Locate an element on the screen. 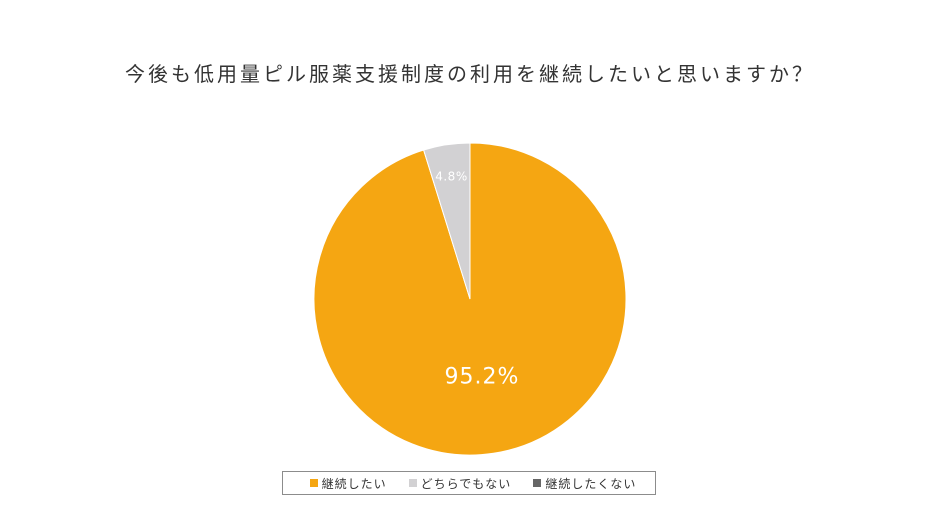 The width and height of the screenshot is (940, 529). legend-label: 継続したくない is located at coordinates (591, 483).